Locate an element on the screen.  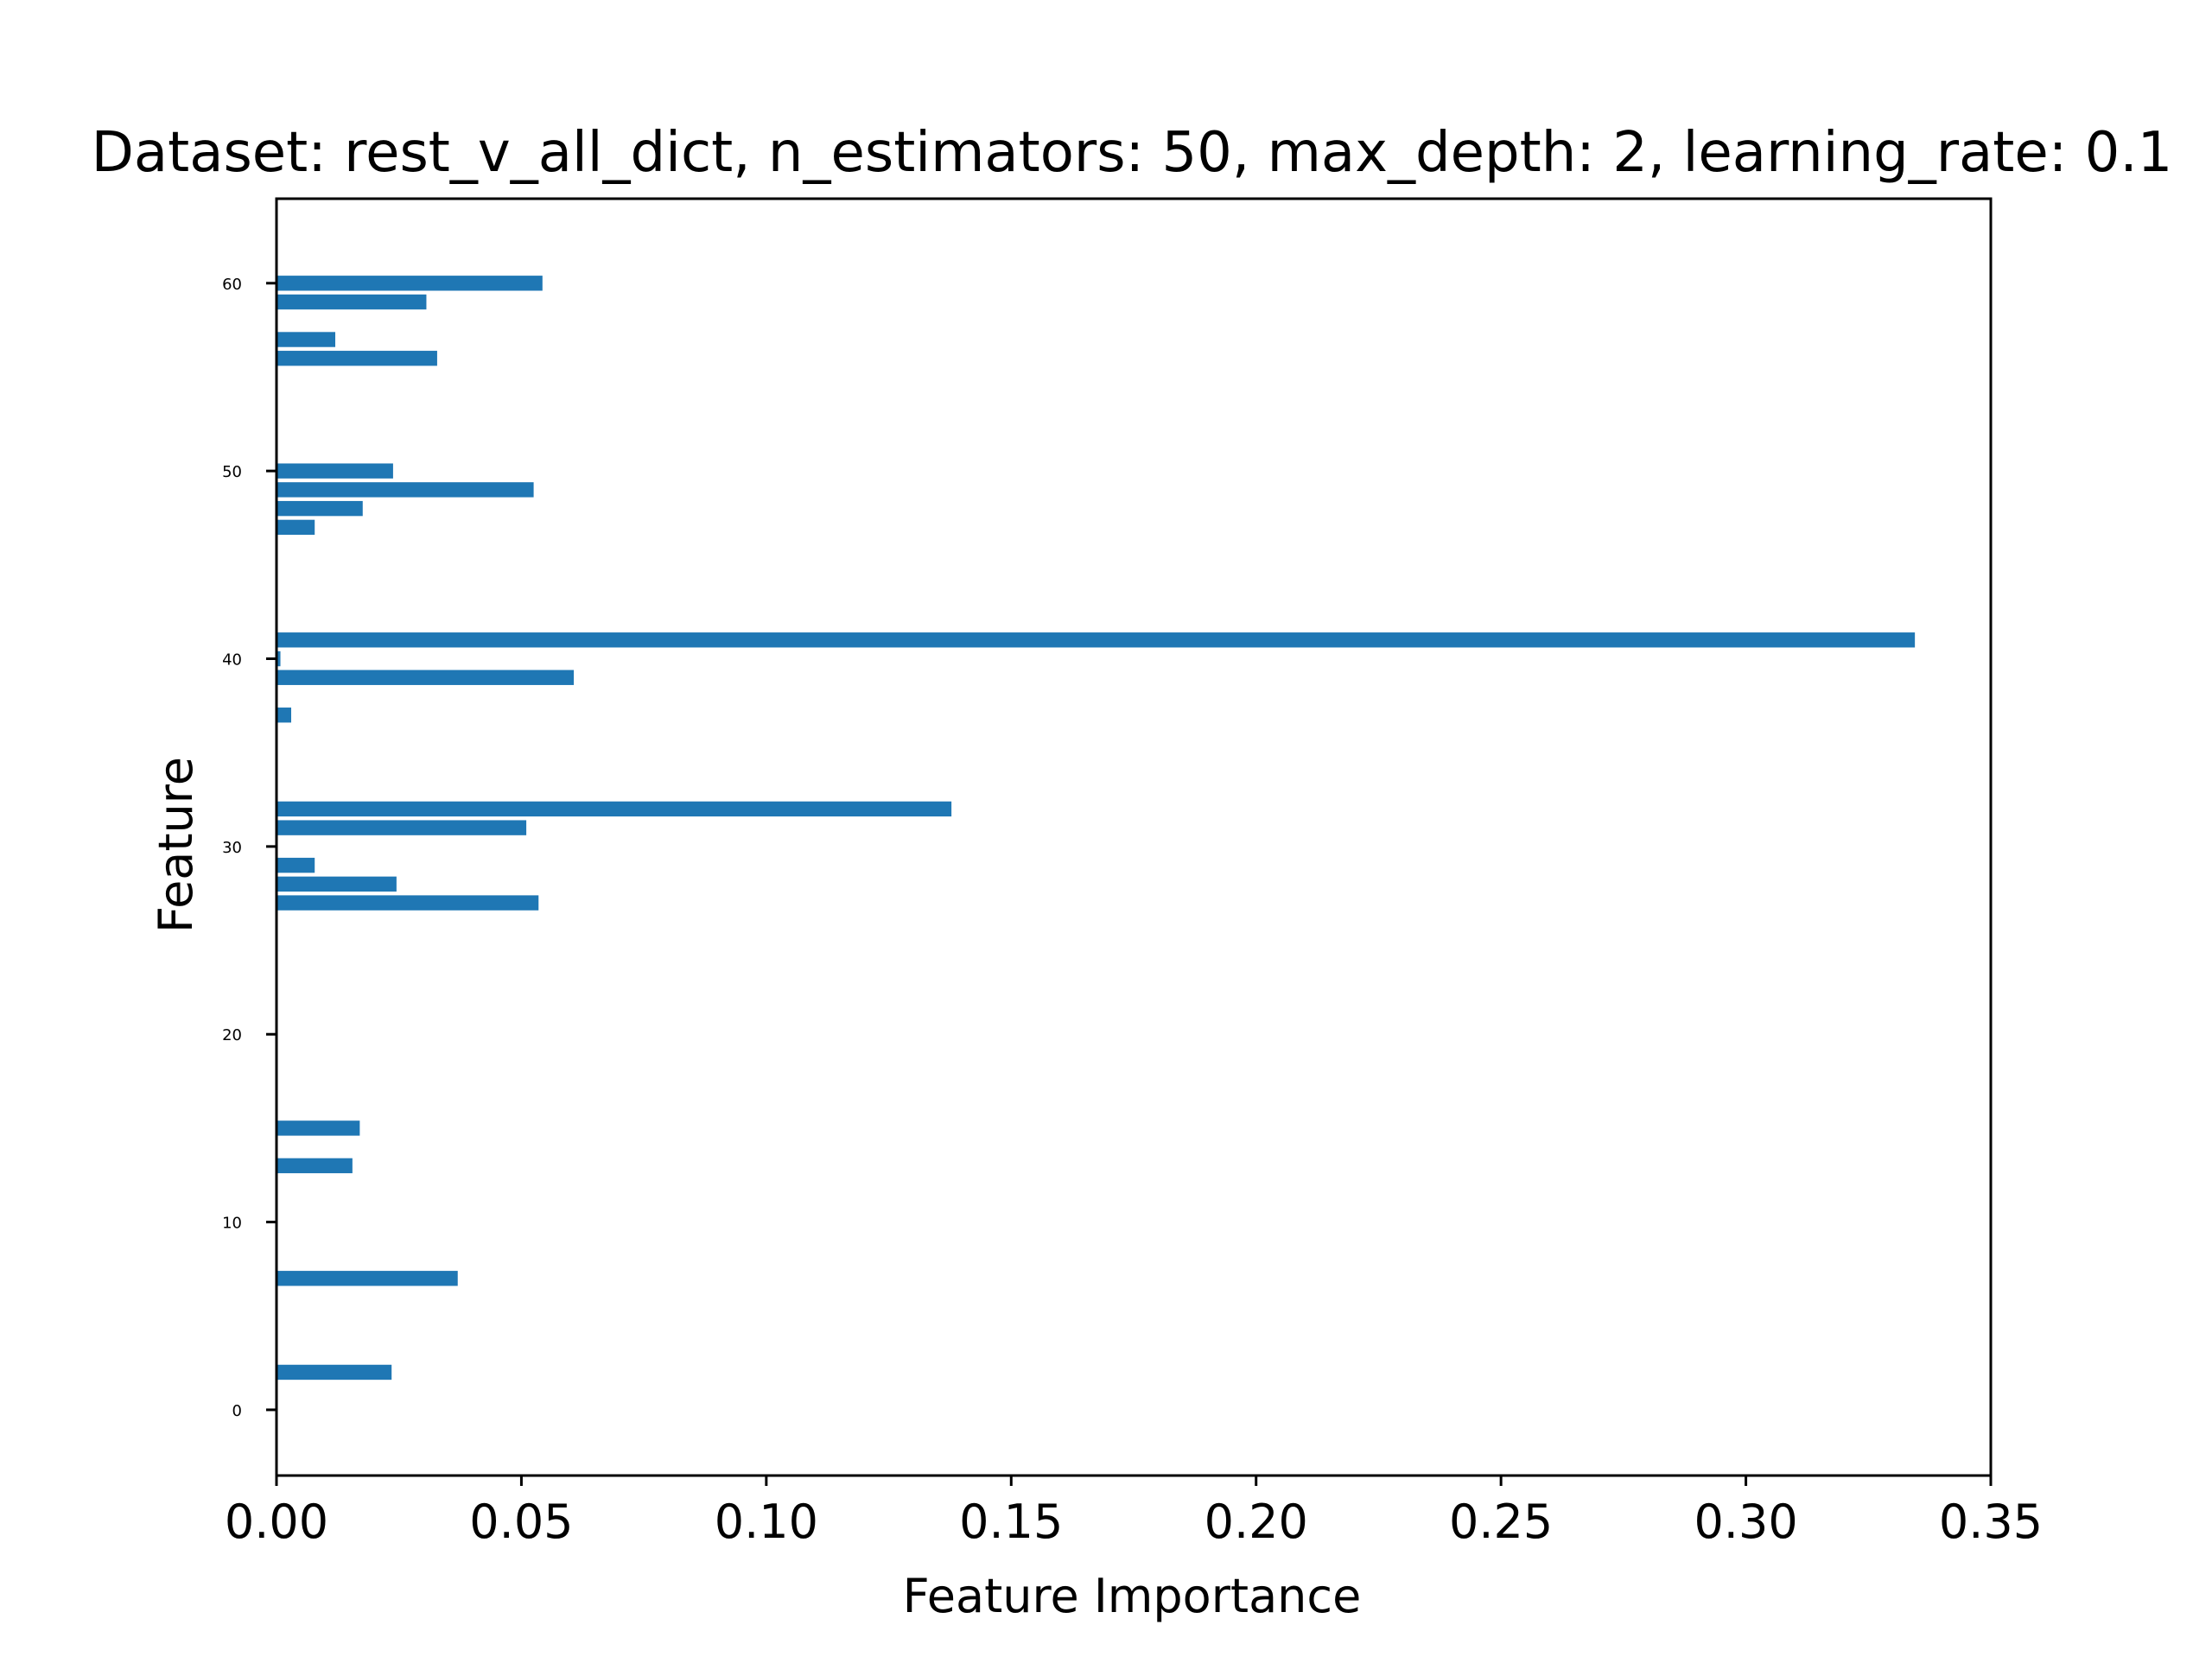
y-tick-label: 30 is located at coordinates (232, 848).